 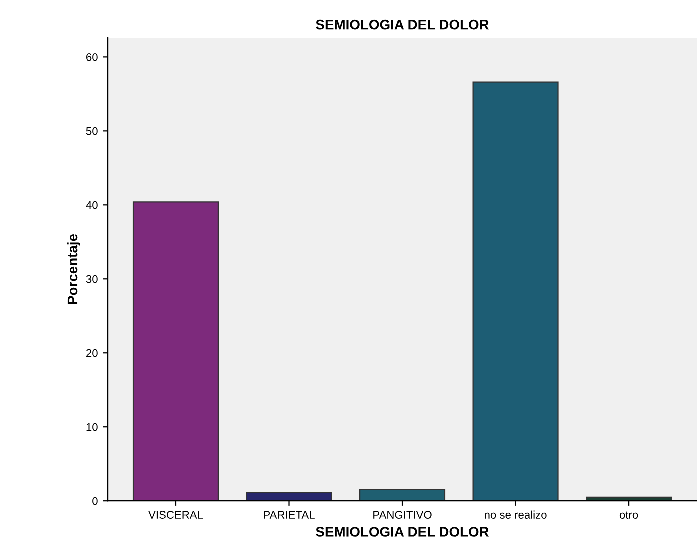 I want to click on x-tick-label: no se realizo, so click(x=516, y=514).